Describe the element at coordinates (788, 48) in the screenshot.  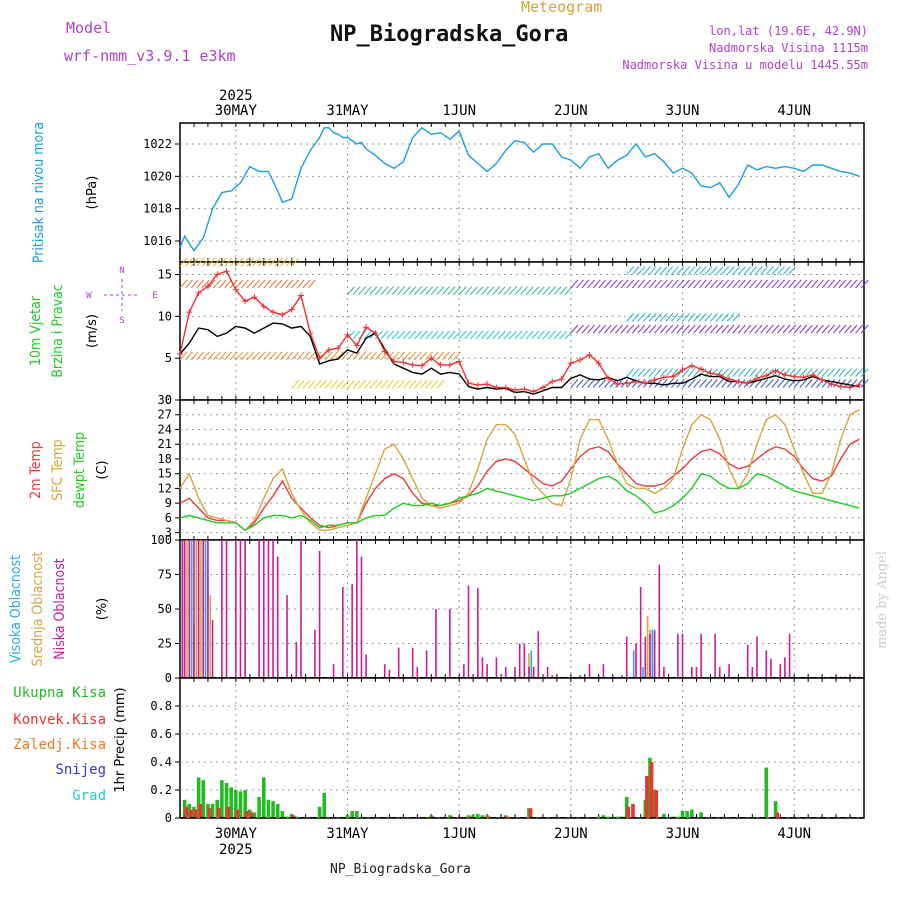
I see `elevation-label: Nadmorska Visina 1115m` at that location.